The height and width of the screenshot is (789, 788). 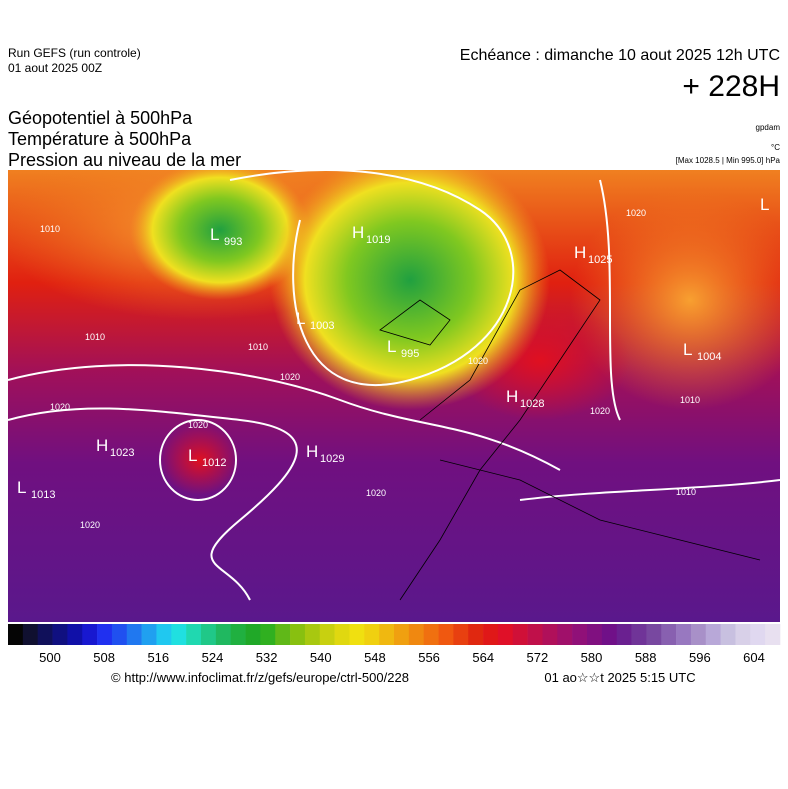 What do you see at coordinates (100, 118) in the screenshot?
I see `field: Géopotentiel à 500hPa` at bounding box center [100, 118].